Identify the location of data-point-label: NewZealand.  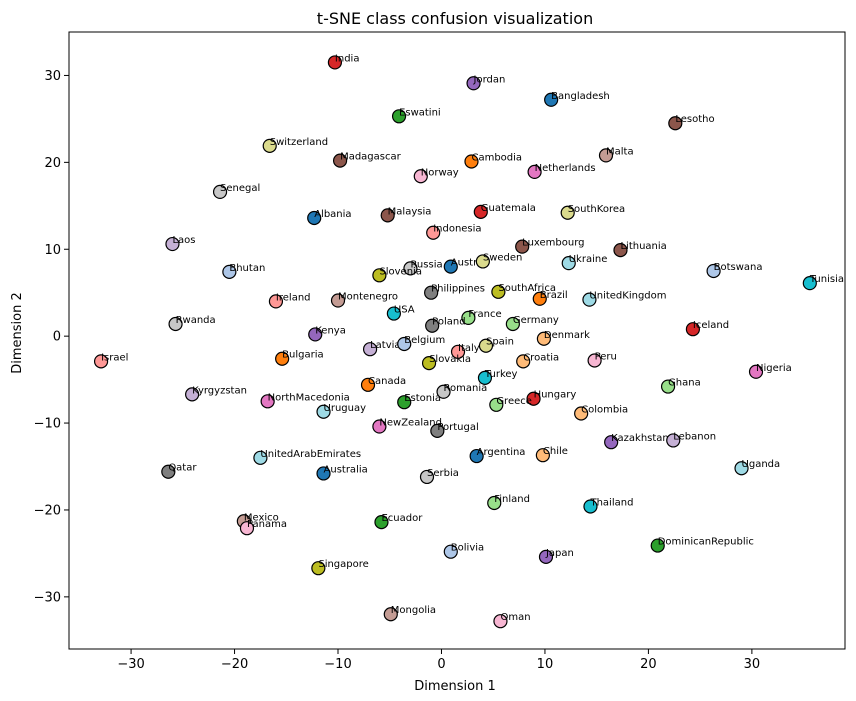
(410, 423).